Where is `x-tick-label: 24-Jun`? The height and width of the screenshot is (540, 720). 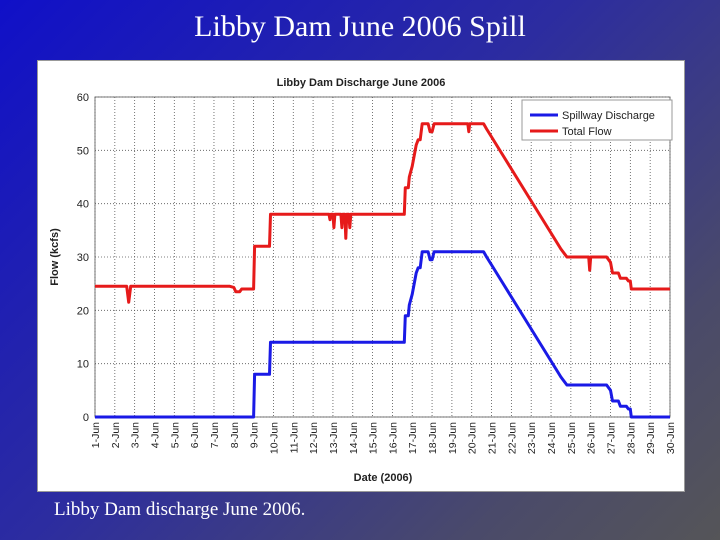
x-tick-label: 24-Jun is located at coordinates (552, 438).